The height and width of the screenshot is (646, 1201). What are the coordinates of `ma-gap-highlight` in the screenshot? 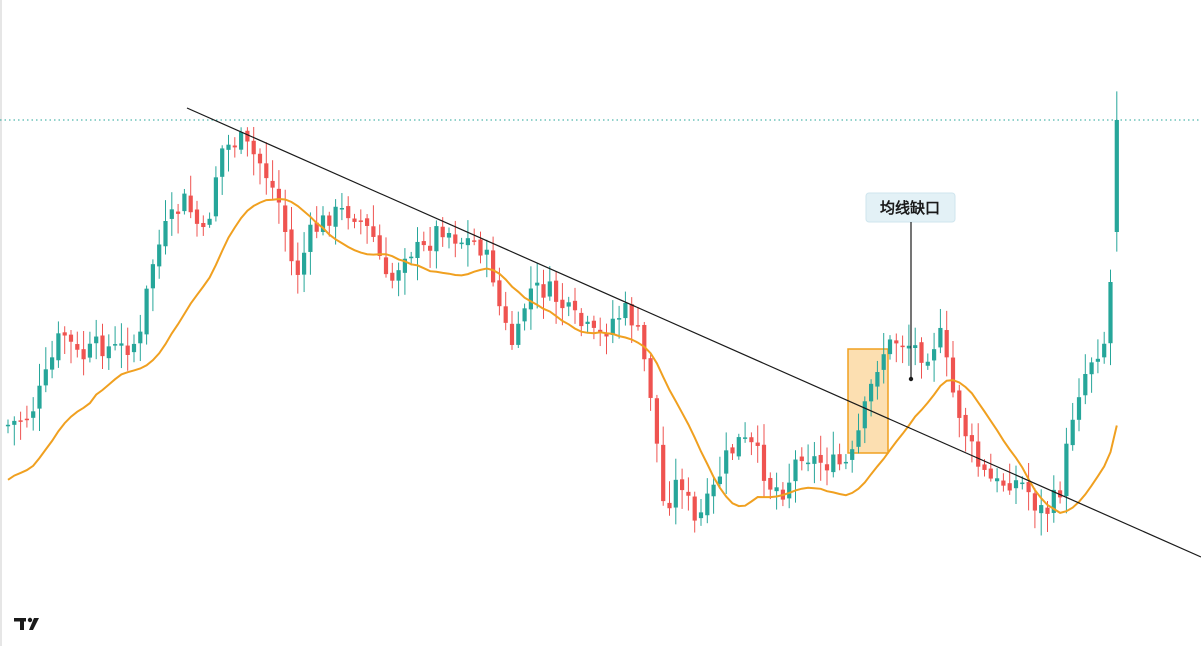 It's located at (868, 401).